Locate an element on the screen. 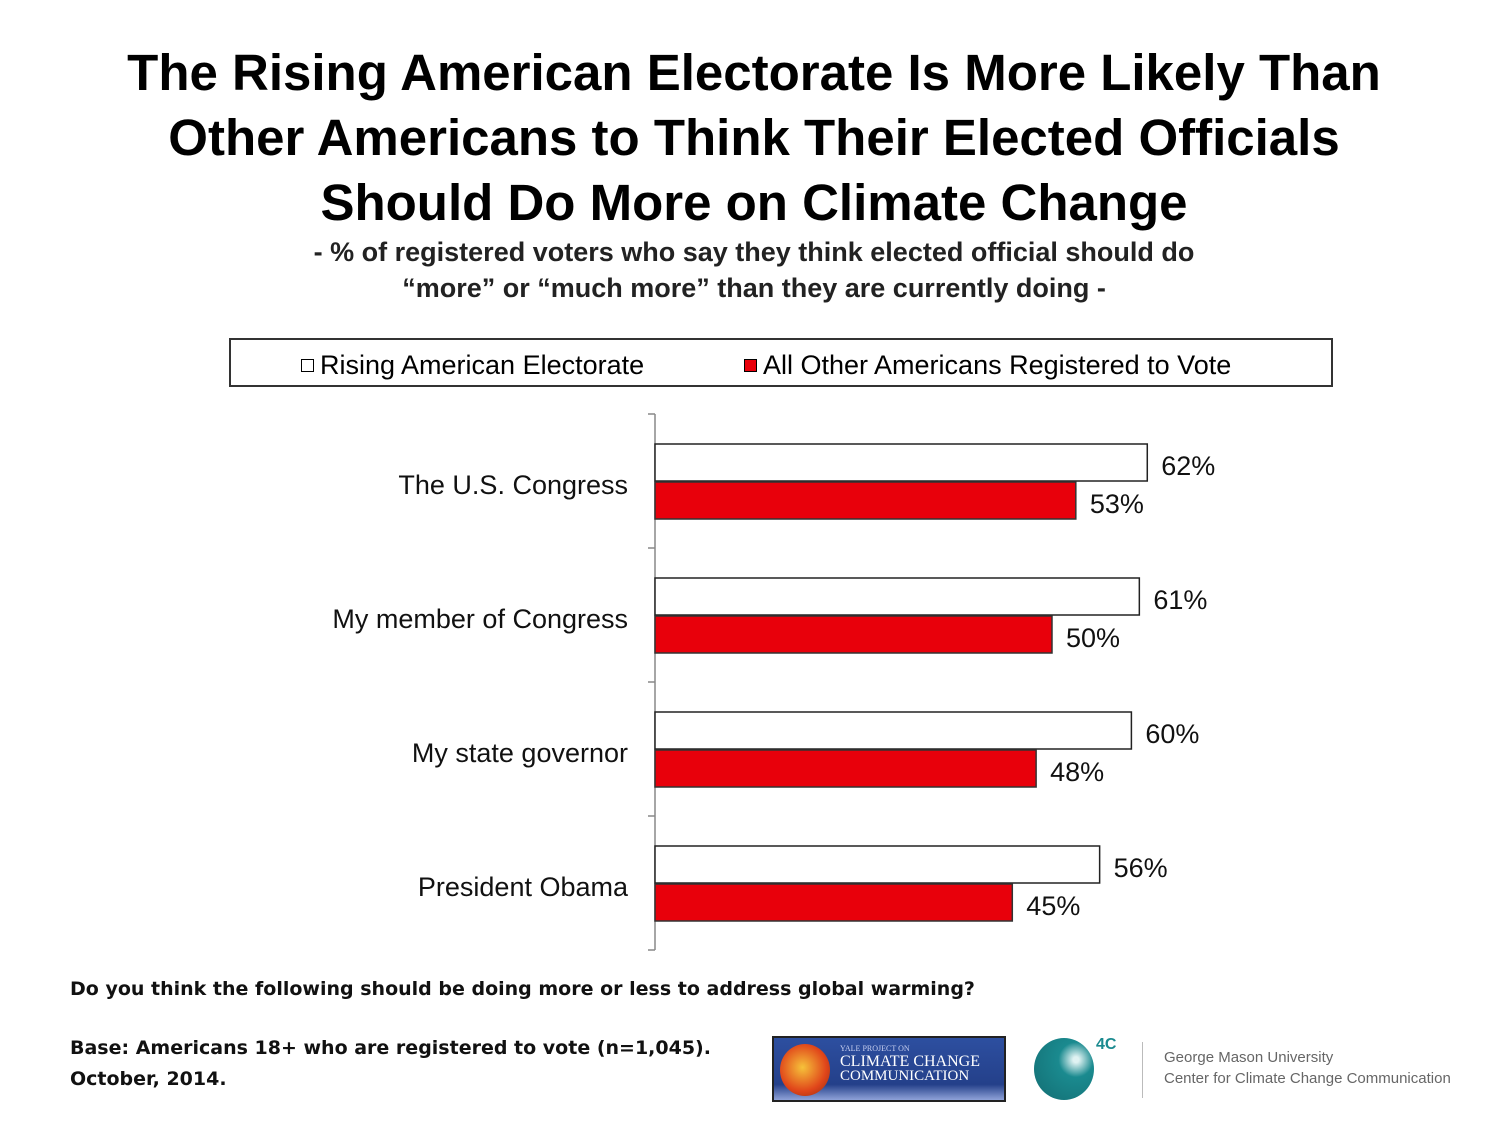 The width and height of the screenshot is (1508, 1132). logo-text: COMMUNICATION is located at coordinates (905, 1076).